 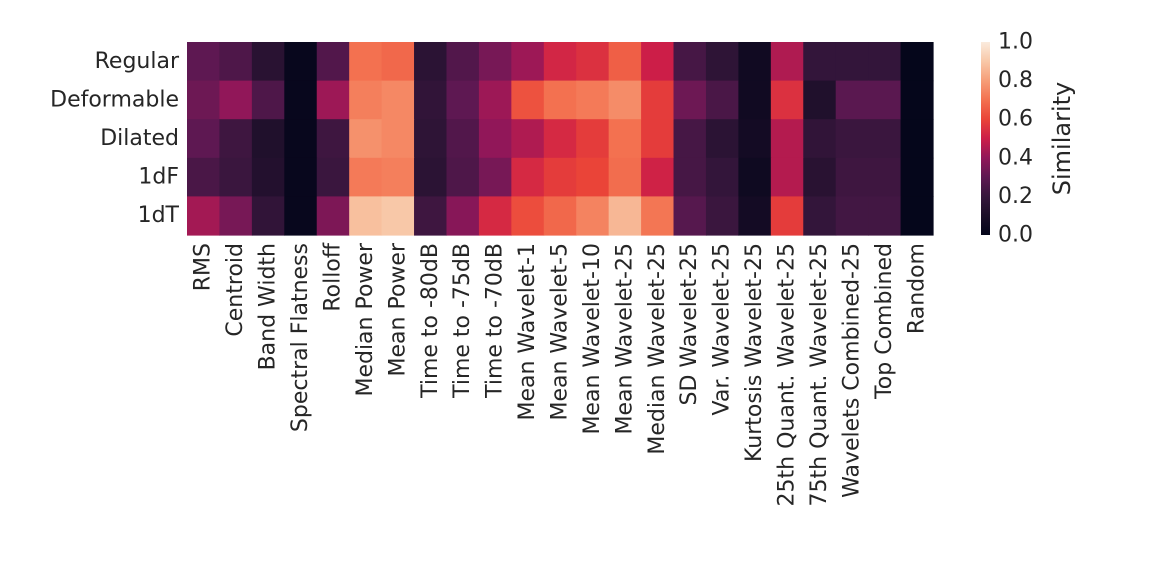 What do you see at coordinates (495, 216) in the screenshot?
I see `heatmap-cell-1dt-time-to-70db` at bounding box center [495, 216].